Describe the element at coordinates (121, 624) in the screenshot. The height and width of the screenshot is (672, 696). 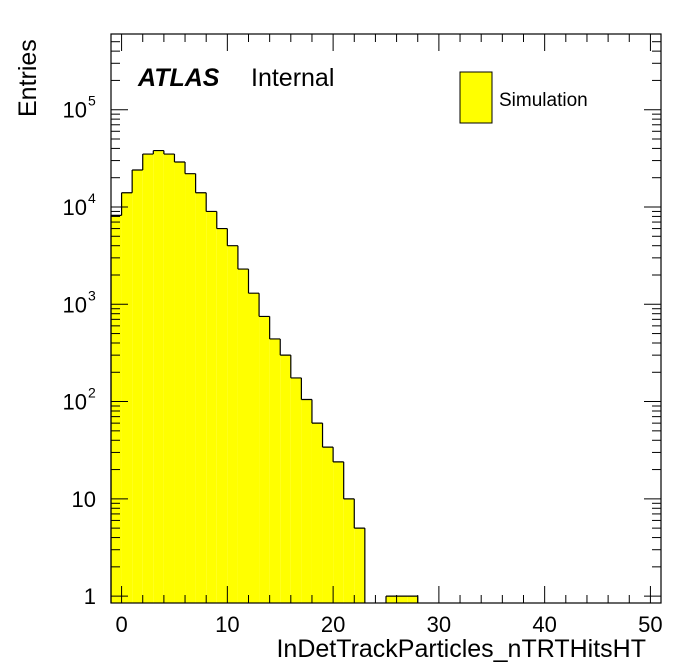
I see `x-tick-label: 0` at that location.